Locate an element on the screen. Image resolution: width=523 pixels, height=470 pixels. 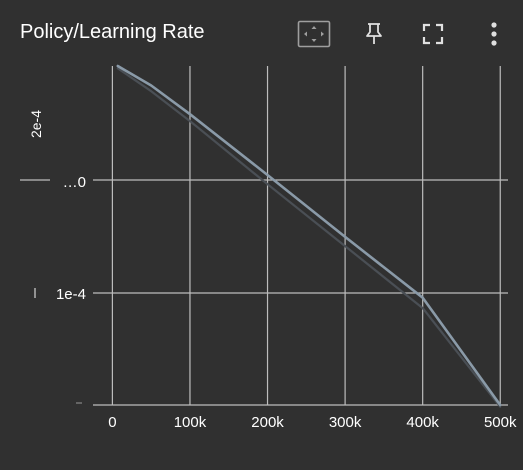
fullscreen-icon is located at coordinates (433, 34).